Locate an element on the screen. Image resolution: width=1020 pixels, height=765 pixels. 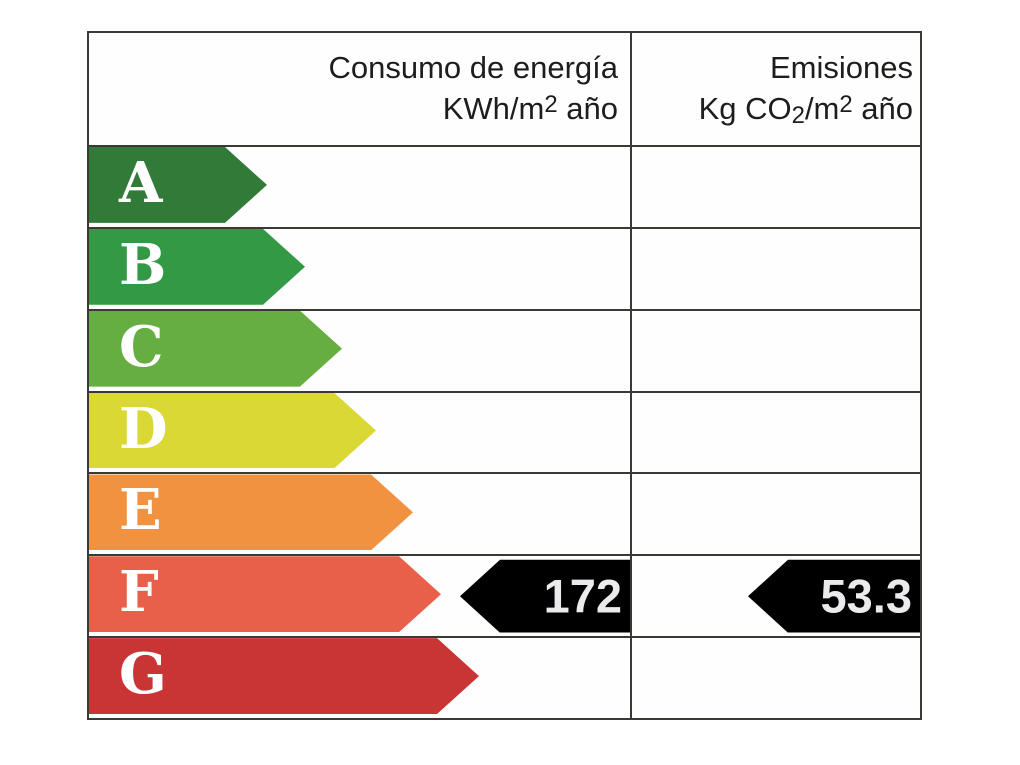
consumption-arrow: 172 is located at coordinates (545, 596).